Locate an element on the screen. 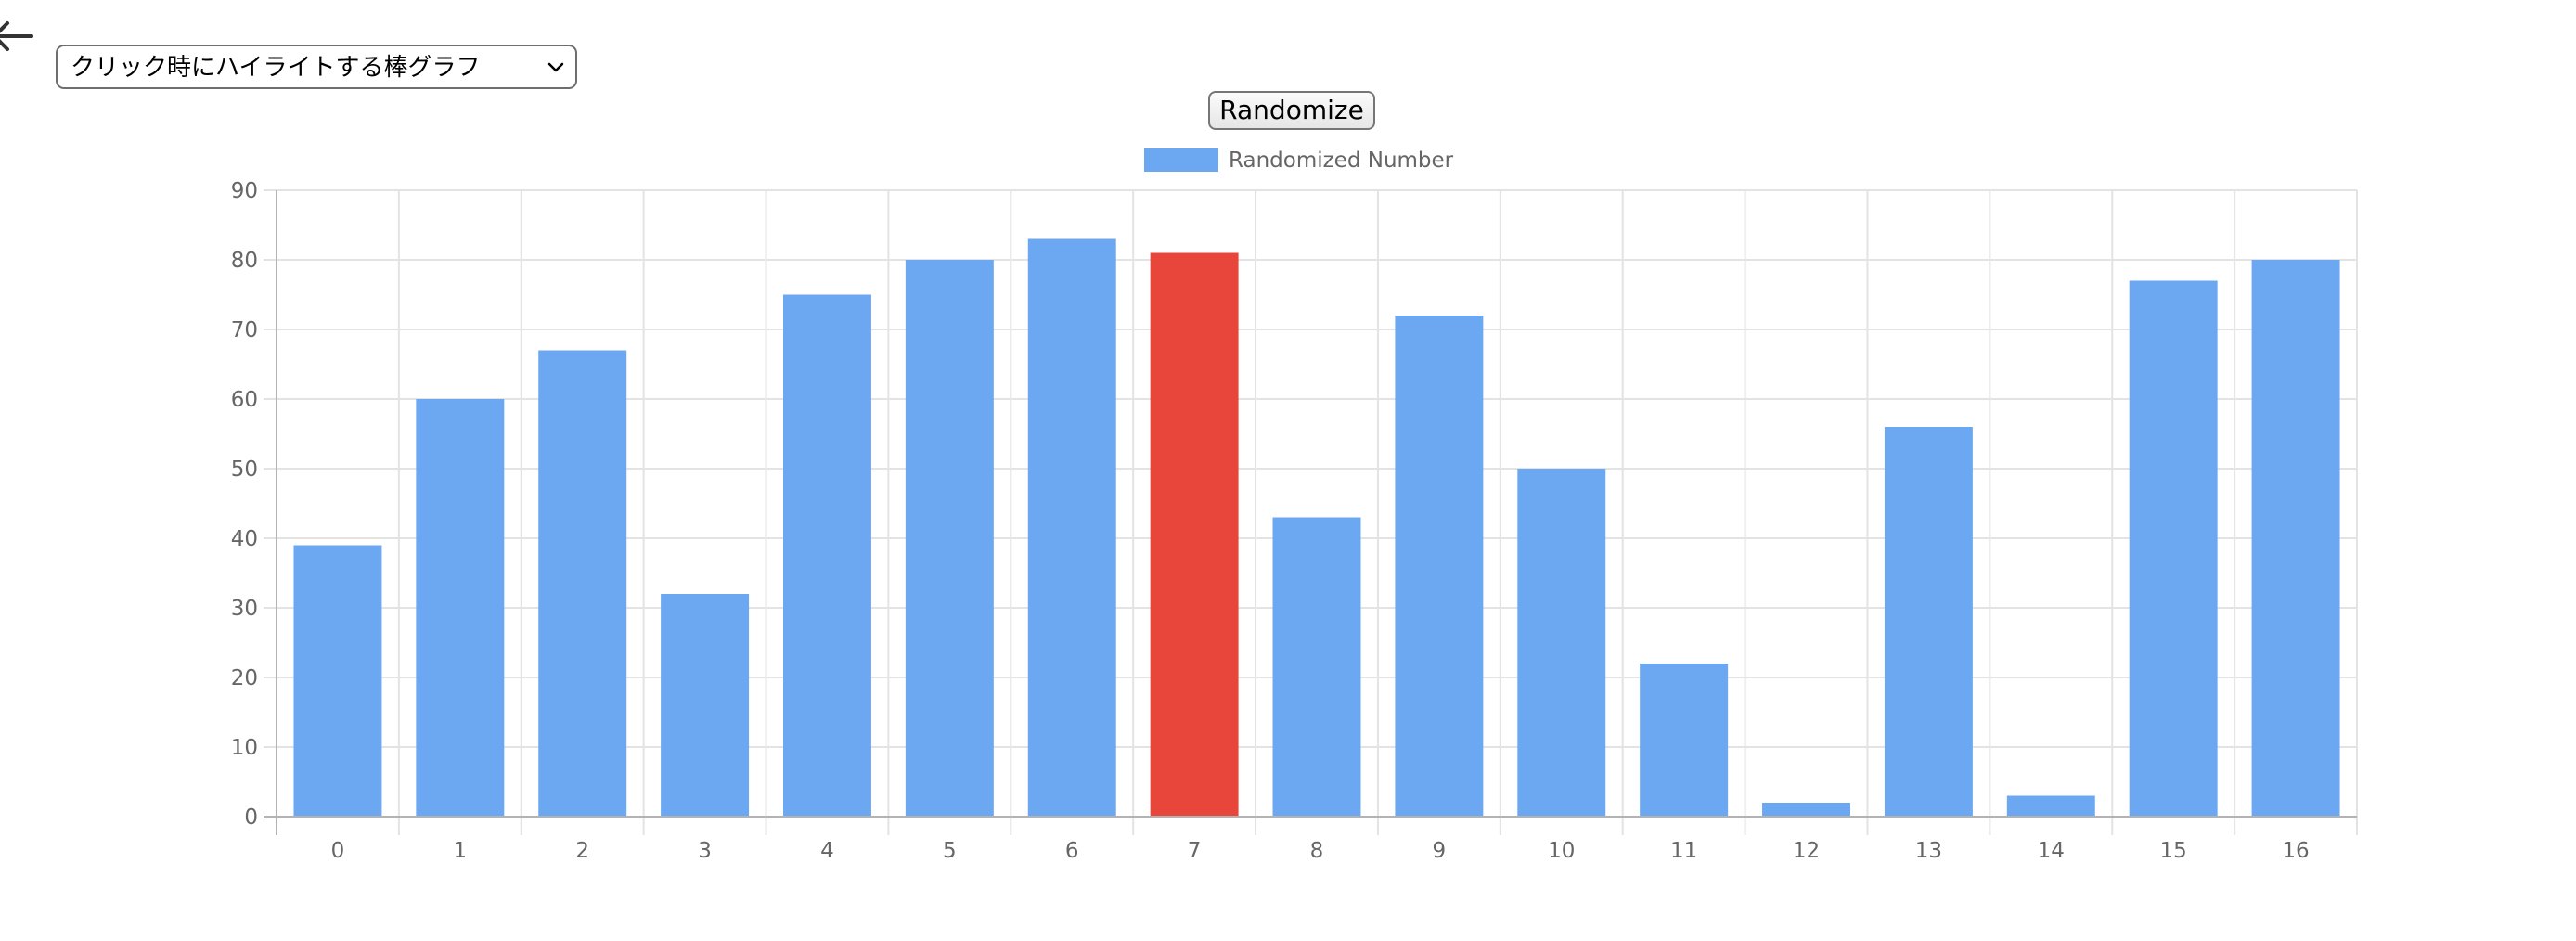 The width and height of the screenshot is (2576, 941). legend-swatch is located at coordinates (1181, 160).